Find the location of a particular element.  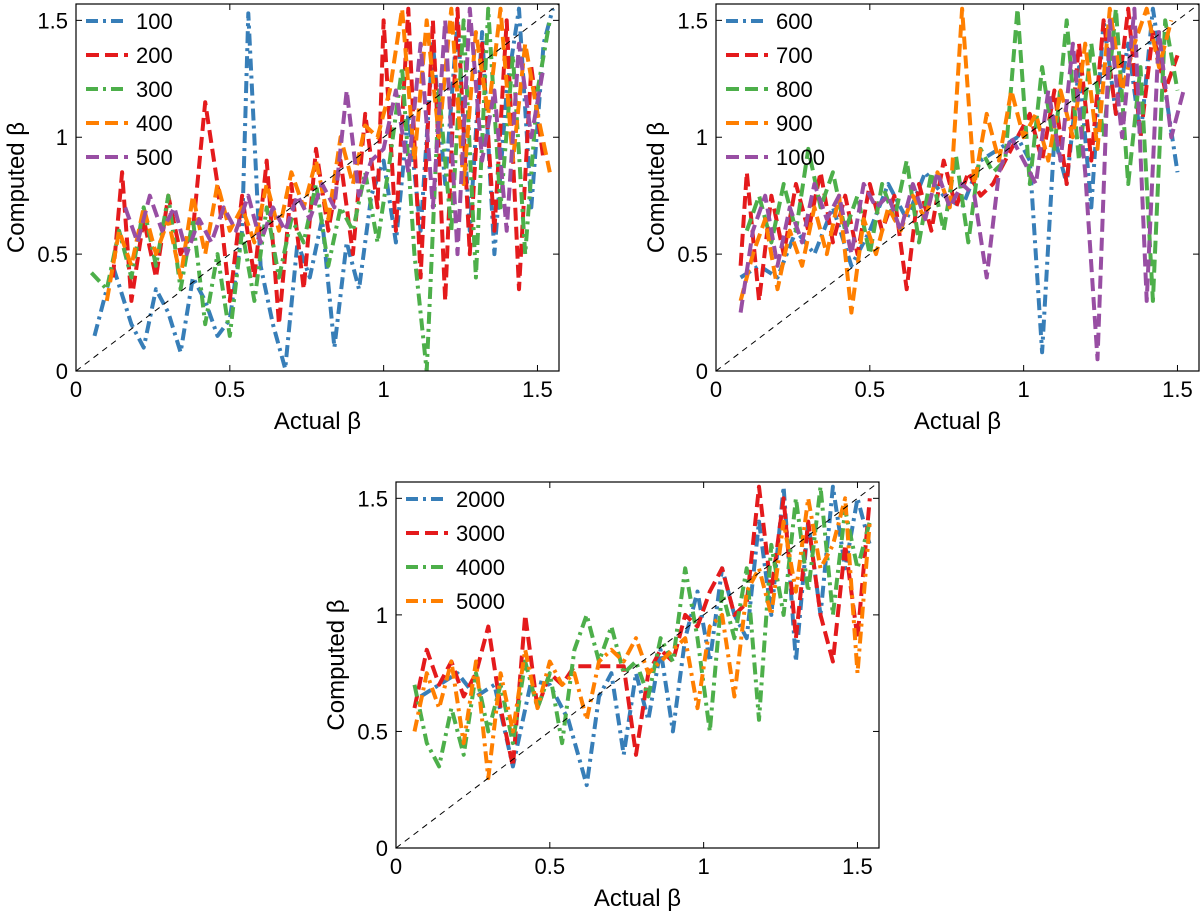

legend-label-100: 100 is located at coordinates (154, 21).